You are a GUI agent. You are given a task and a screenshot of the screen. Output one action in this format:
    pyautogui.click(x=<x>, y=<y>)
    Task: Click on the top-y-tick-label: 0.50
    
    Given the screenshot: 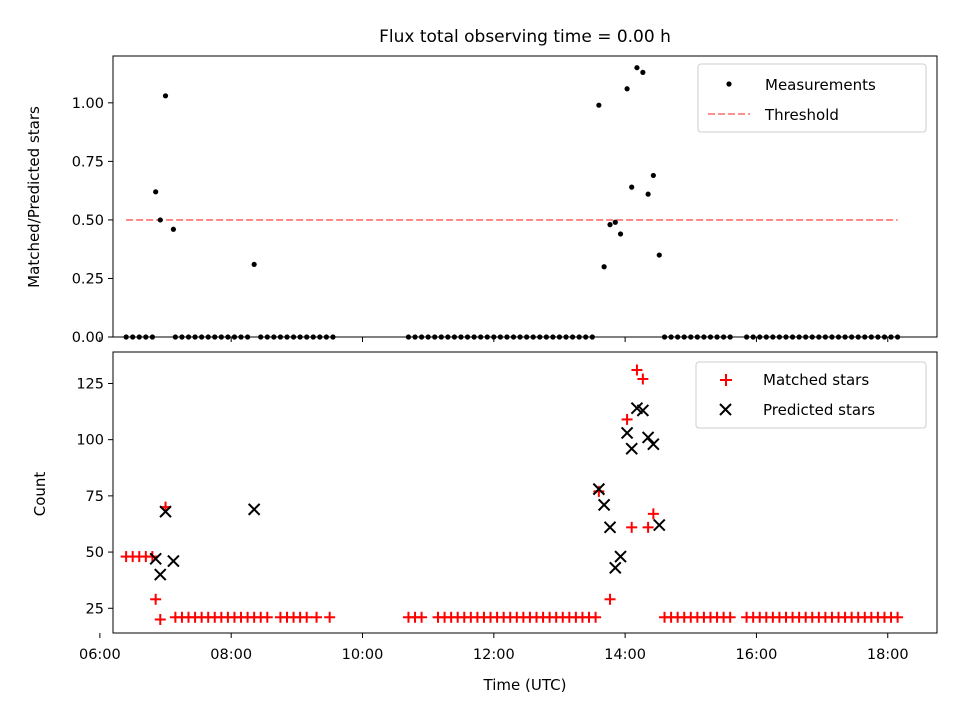 What is the action you would take?
    pyautogui.click(x=88, y=221)
    